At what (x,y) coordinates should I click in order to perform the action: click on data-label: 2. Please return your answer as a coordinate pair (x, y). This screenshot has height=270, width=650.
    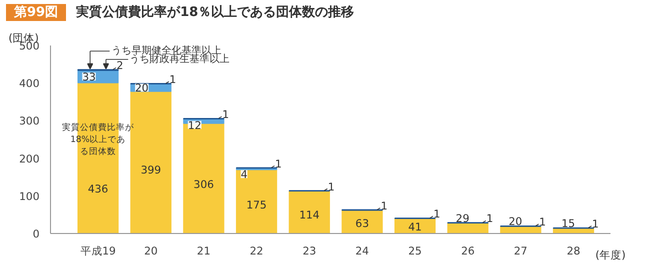
    Looking at the image, I should click on (120, 65).